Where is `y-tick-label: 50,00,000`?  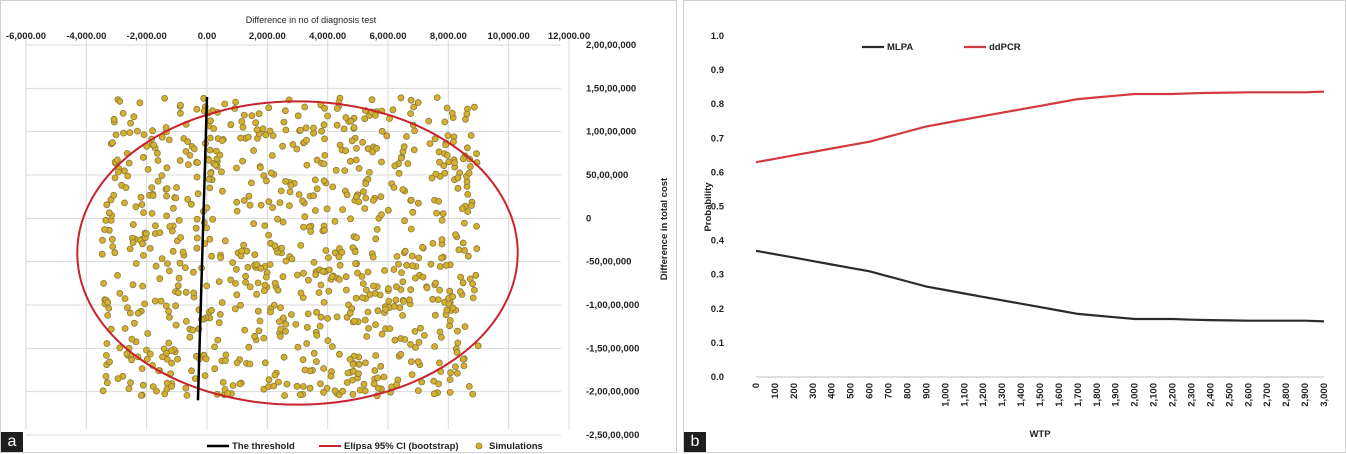 y-tick-label: 50,00,000 is located at coordinates (607, 175).